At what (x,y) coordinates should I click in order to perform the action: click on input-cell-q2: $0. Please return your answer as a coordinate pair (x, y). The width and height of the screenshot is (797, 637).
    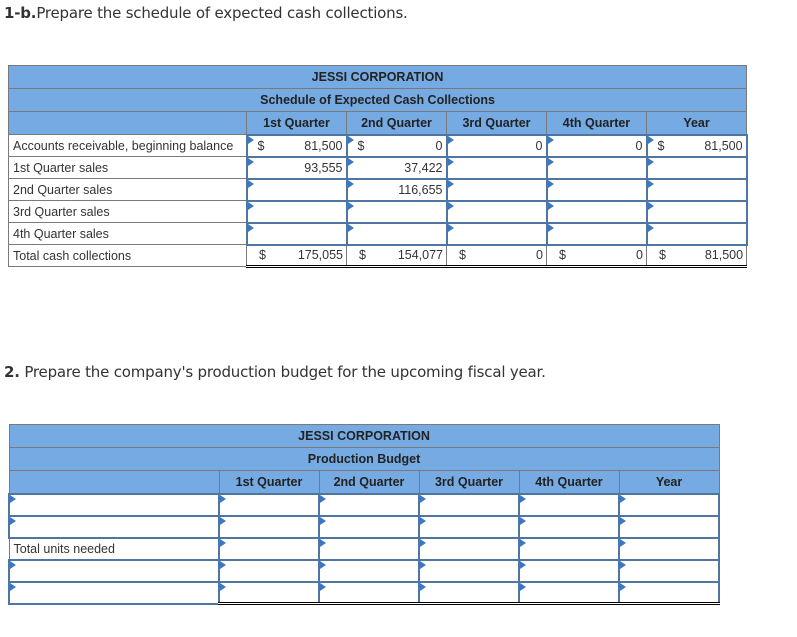
    Looking at the image, I should click on (396, 145).